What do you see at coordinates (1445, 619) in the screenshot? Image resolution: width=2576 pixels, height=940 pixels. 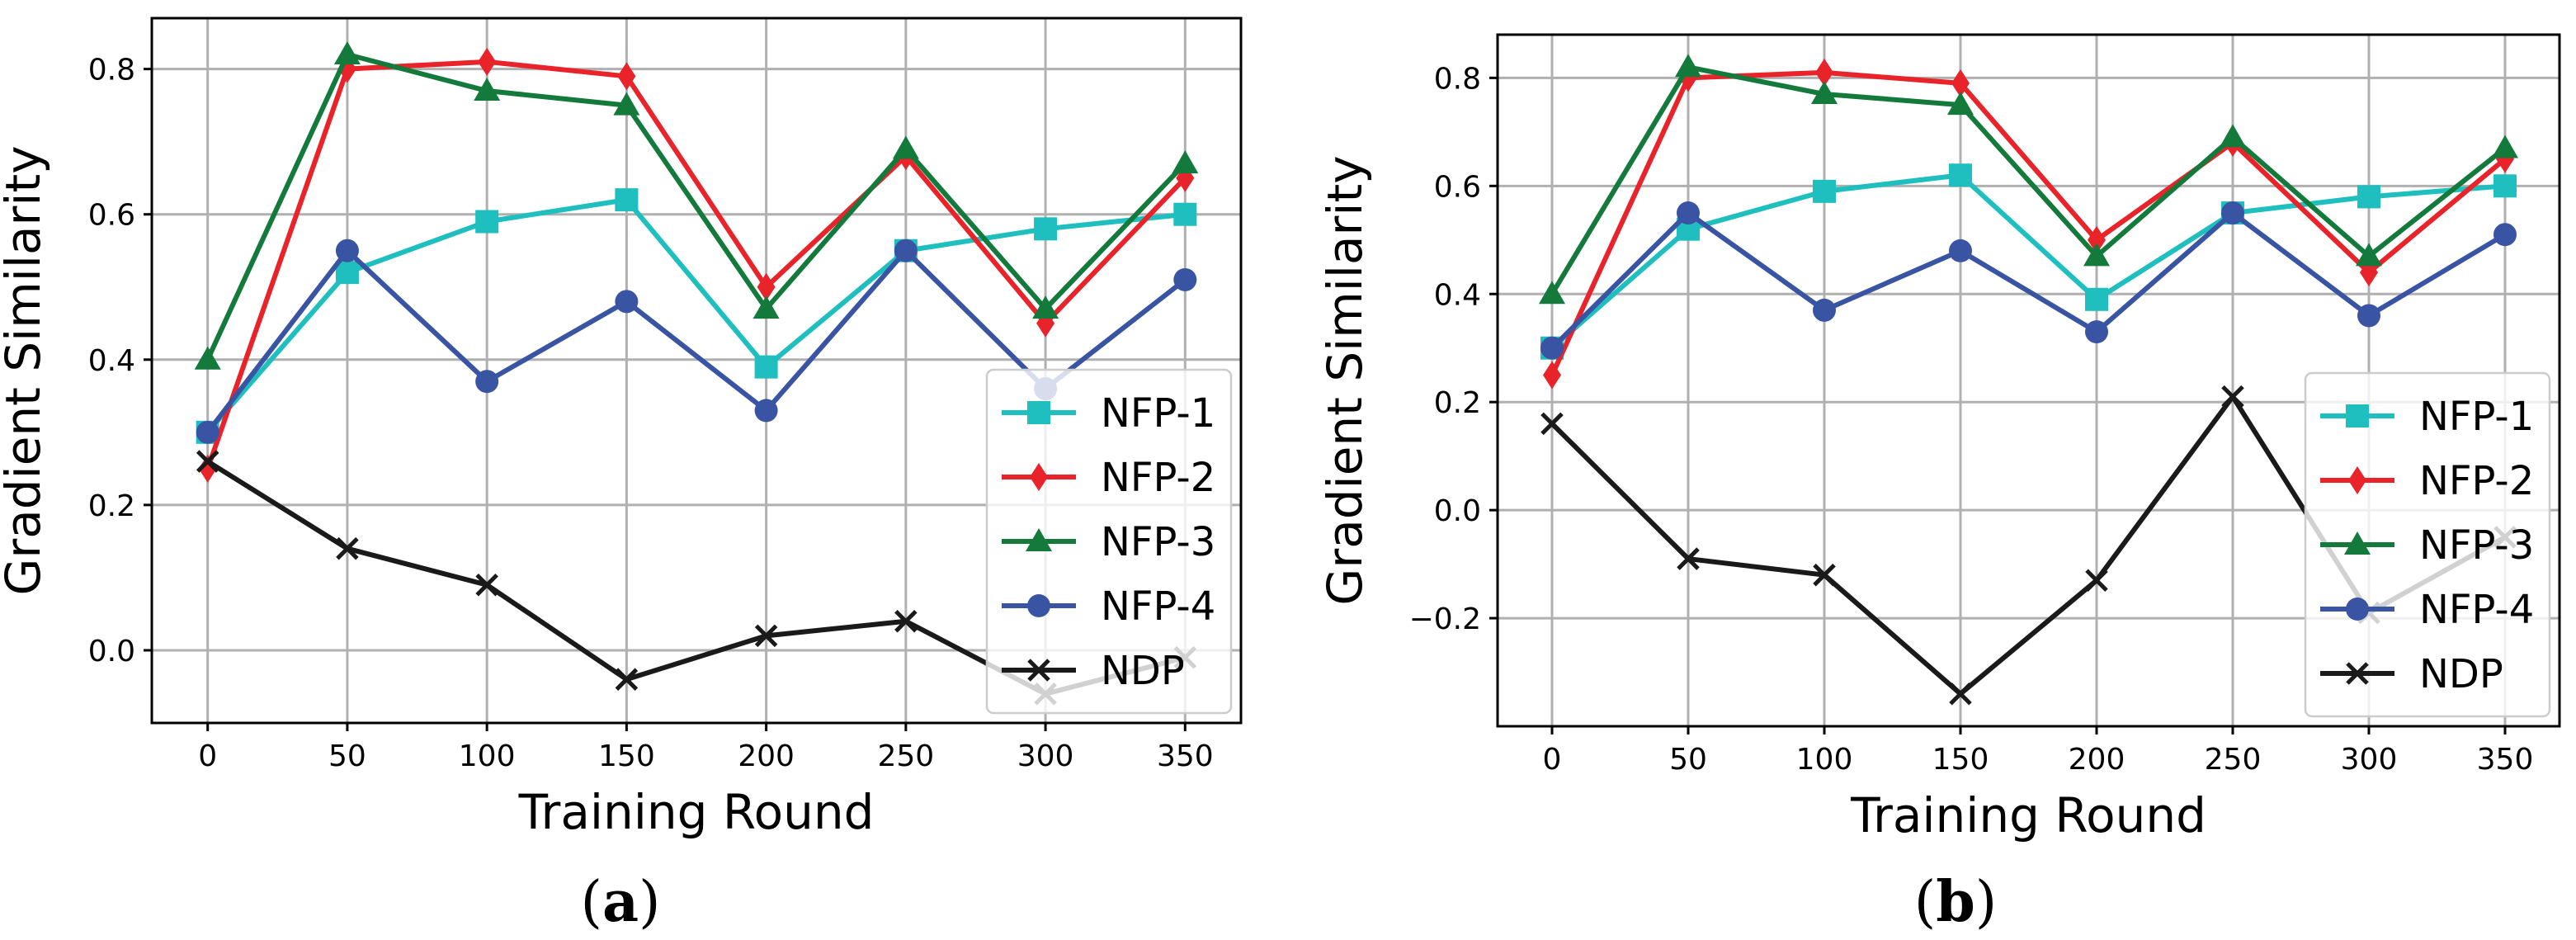 I see `y-tick-label: −0.2` at bounding box center [1445, 619].